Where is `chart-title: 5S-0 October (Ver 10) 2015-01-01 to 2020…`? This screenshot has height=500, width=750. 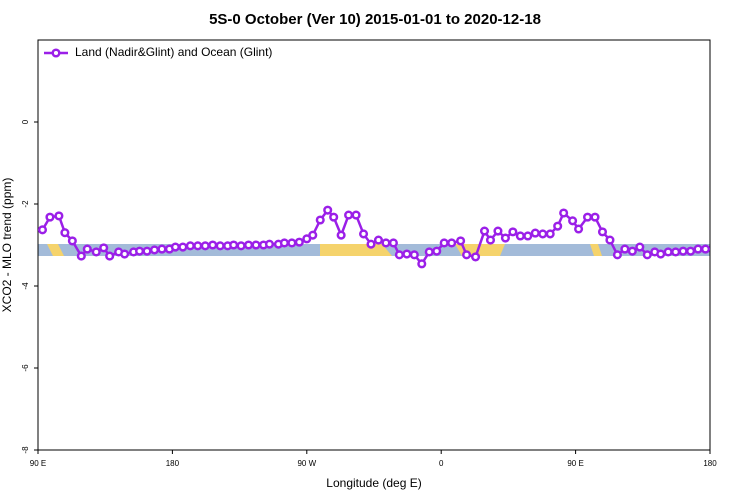 chart-title: 5S-0 October (Ver 10) 2015-01-01 to 2020… is located at coordinates (375, 19).